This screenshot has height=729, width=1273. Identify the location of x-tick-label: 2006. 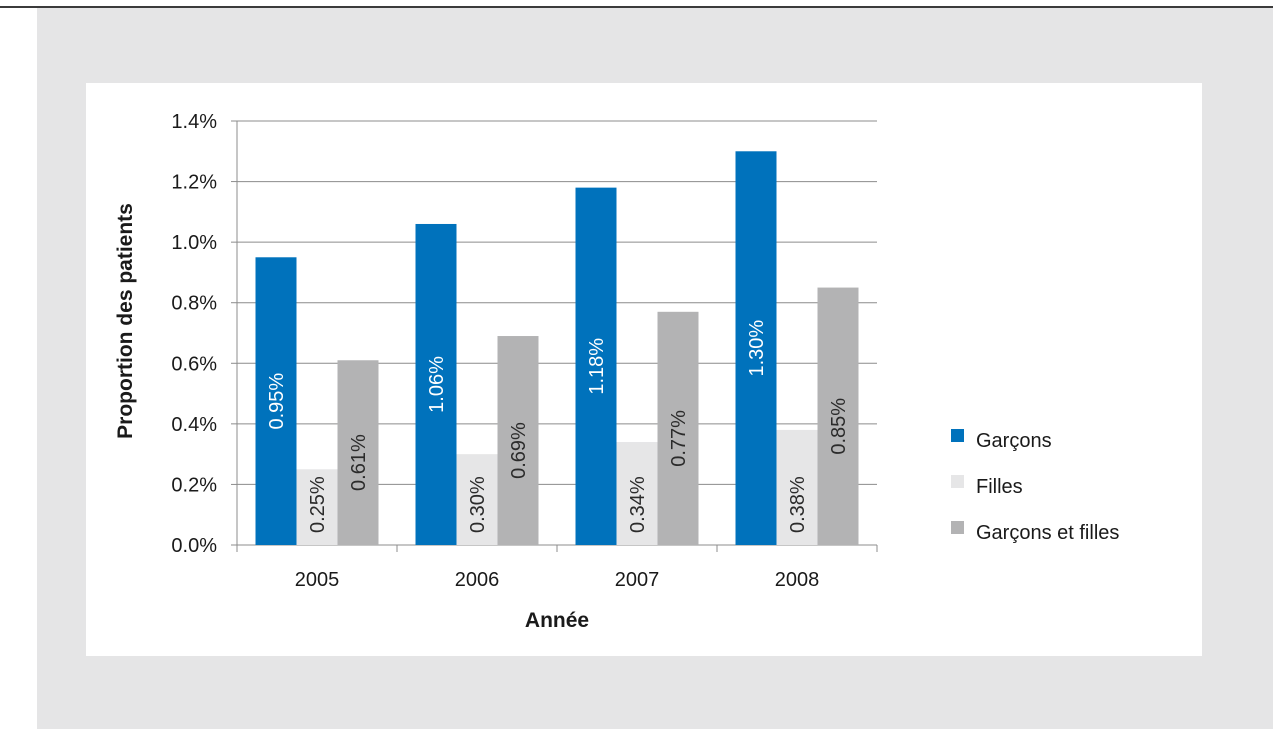
(477, 580).